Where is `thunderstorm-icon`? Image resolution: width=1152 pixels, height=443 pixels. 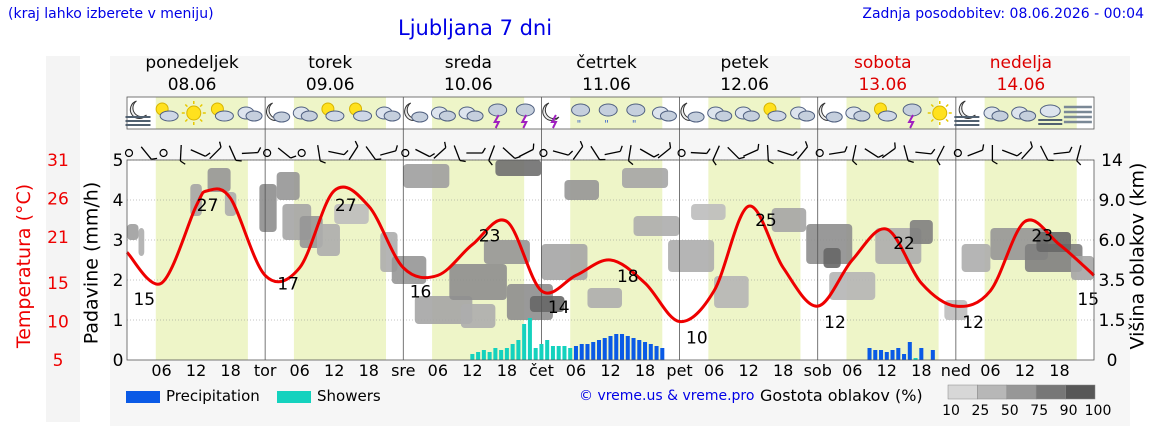 thunderstorm-icon is located at coordinates (912, 116).